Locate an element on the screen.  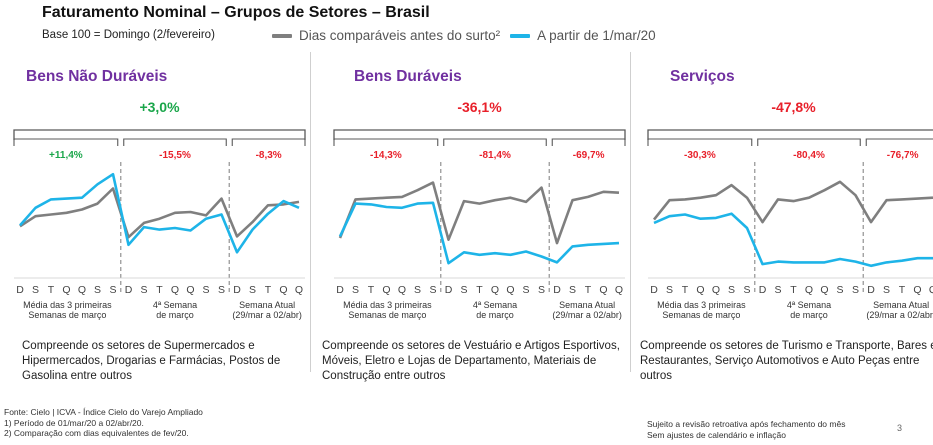
segment-change-label: -76,7% is located at coordinates (903, 155).